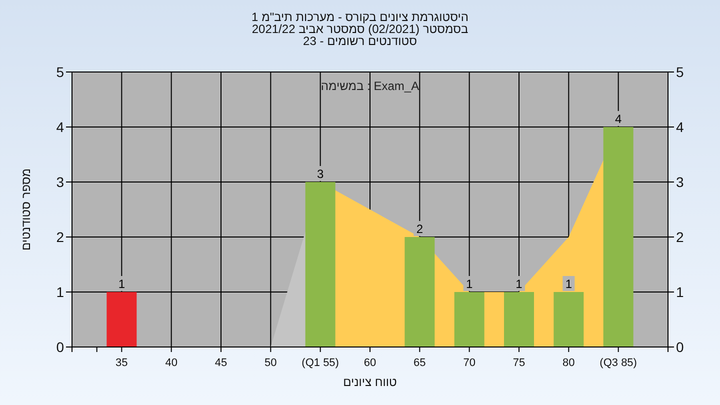 This screenshot has width=720, height=405. I want to click on x-tick-label: 45, so click(221, 363).